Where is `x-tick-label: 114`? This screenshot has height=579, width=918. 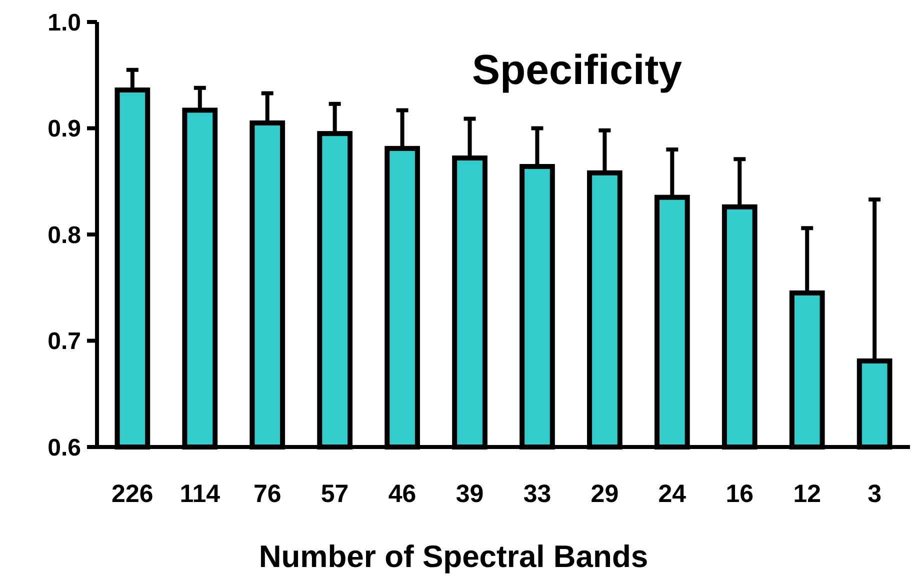 x-tick-label: 114 is located at coordinates (200, 494).